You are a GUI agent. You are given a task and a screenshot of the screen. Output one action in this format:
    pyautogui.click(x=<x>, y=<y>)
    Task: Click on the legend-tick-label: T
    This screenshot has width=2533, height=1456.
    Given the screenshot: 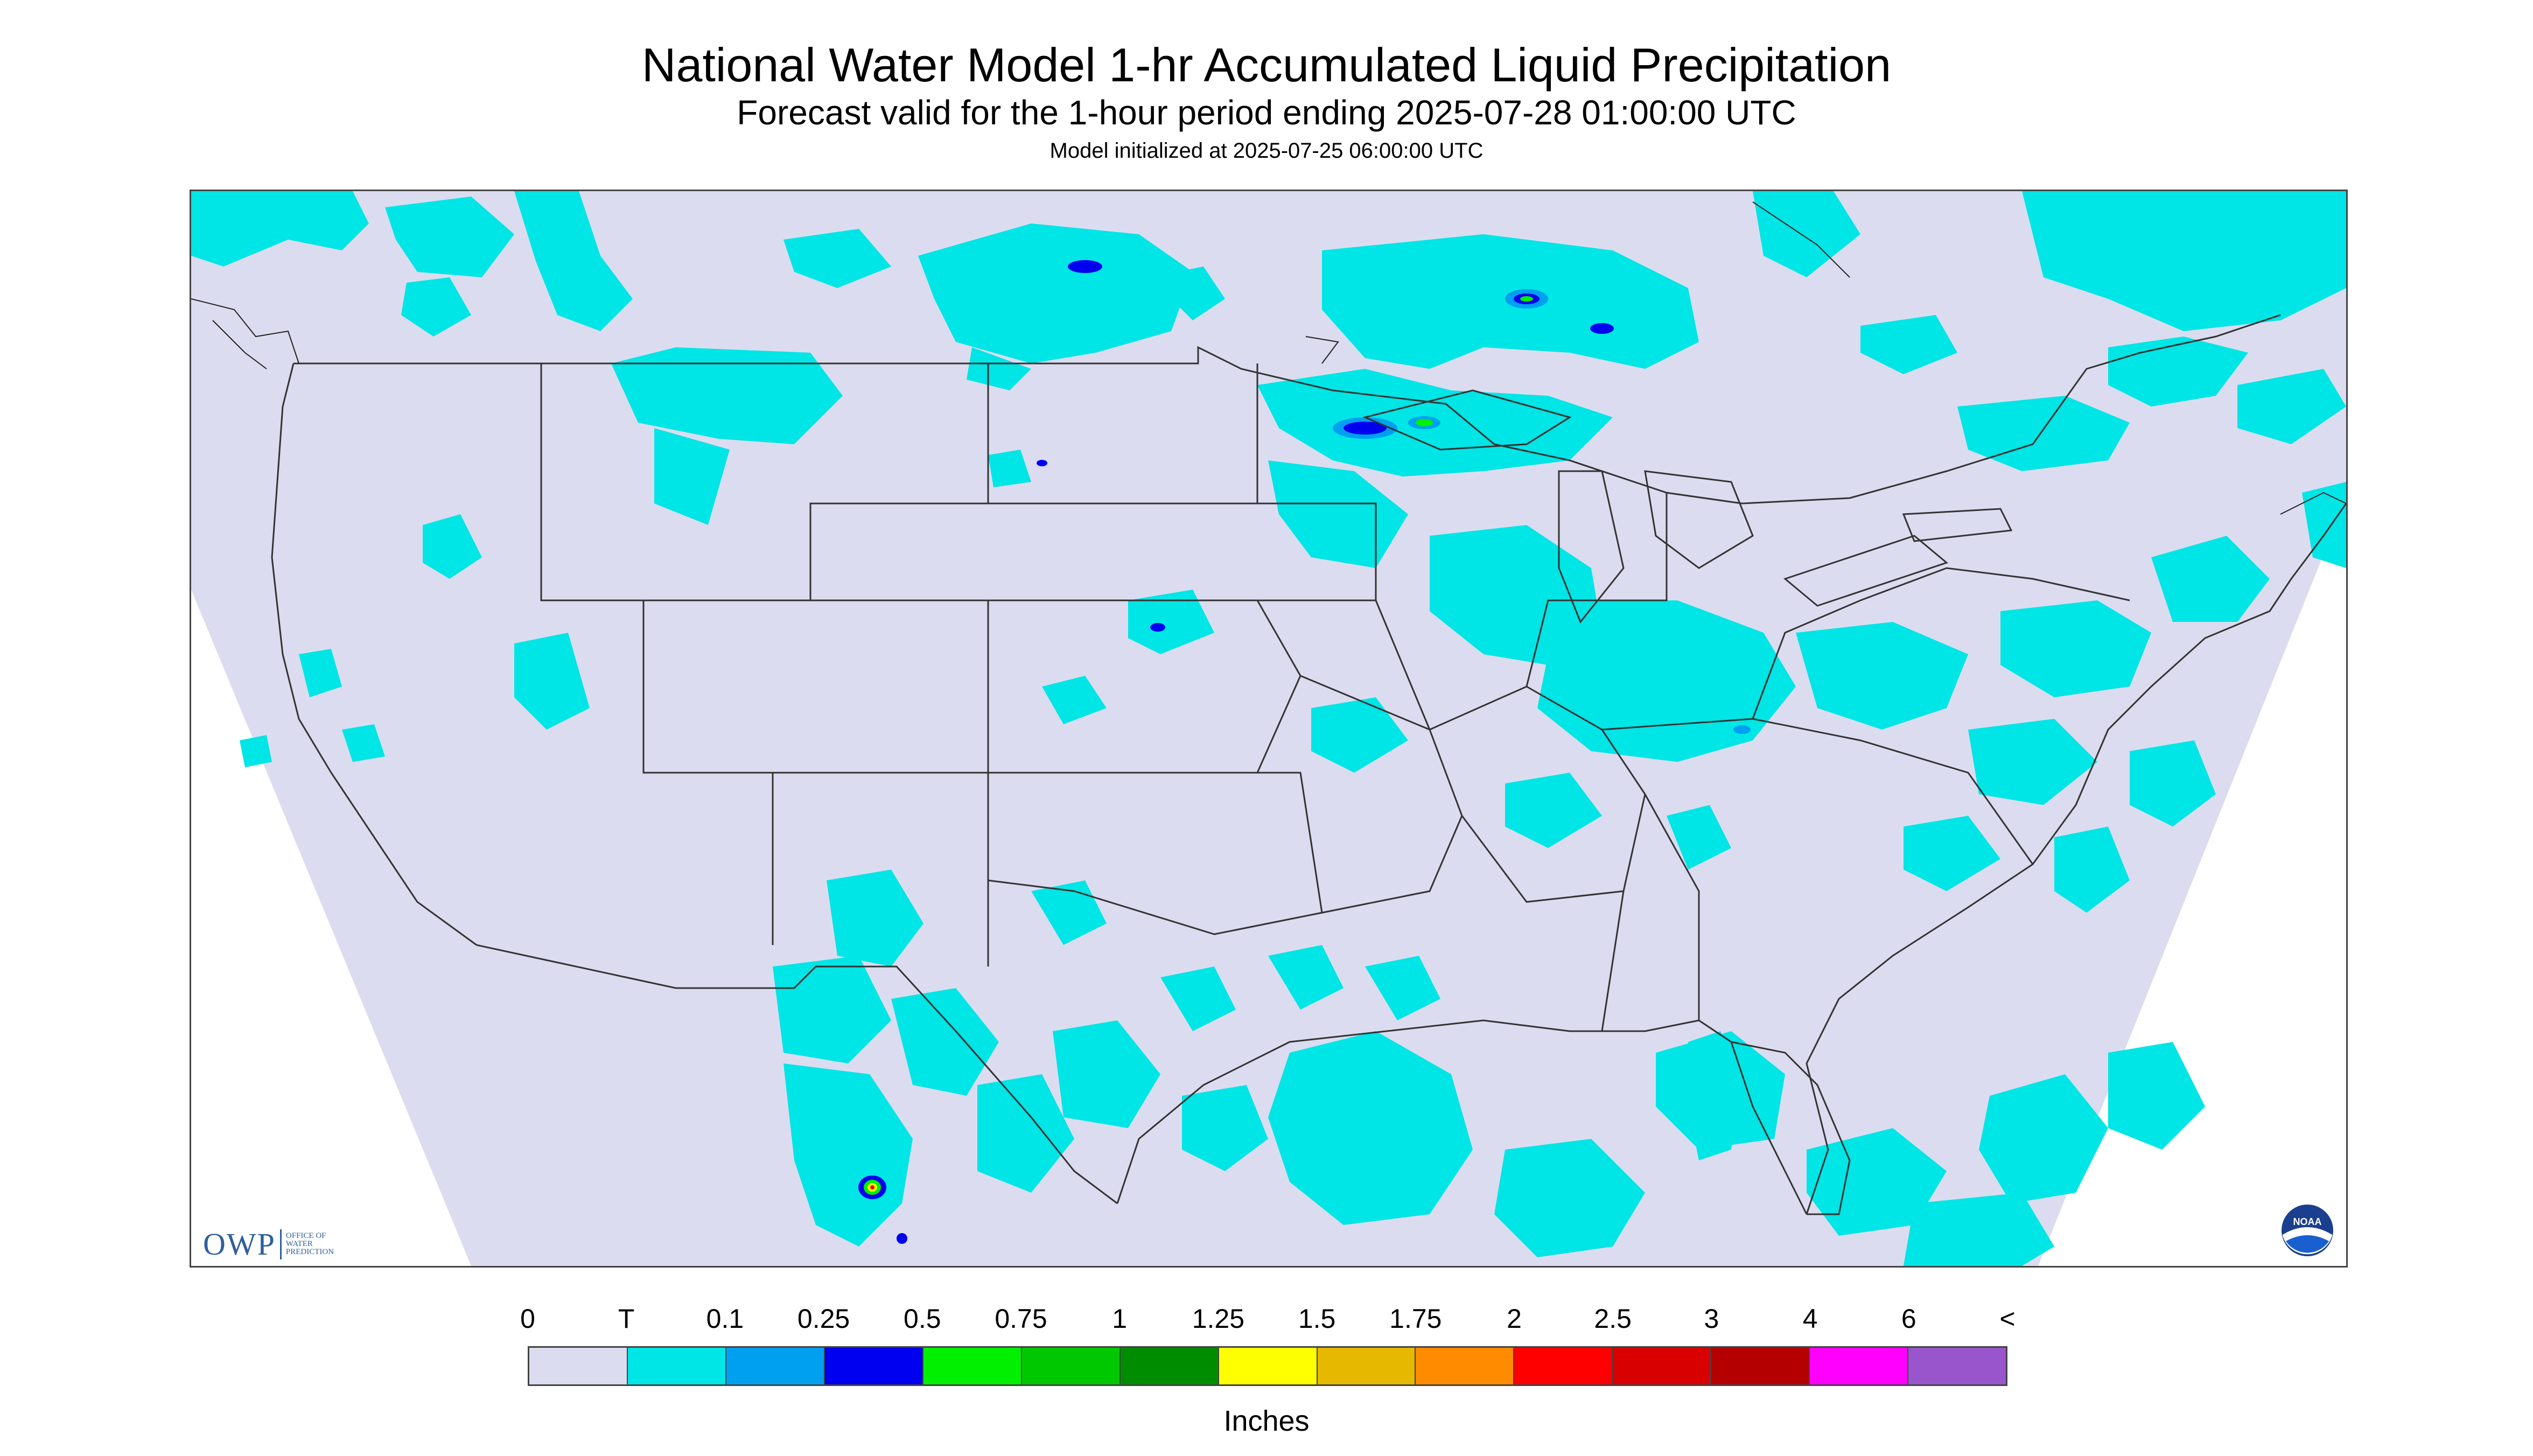 What is the action you would take?
    pyautogui.click(x=627, y=1319)
    